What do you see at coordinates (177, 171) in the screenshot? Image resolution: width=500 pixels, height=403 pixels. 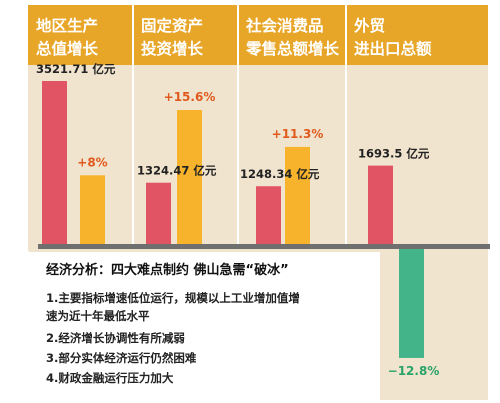 I see `amount-label-2: 1324.47 亿元` at bounding box center [177, 171].